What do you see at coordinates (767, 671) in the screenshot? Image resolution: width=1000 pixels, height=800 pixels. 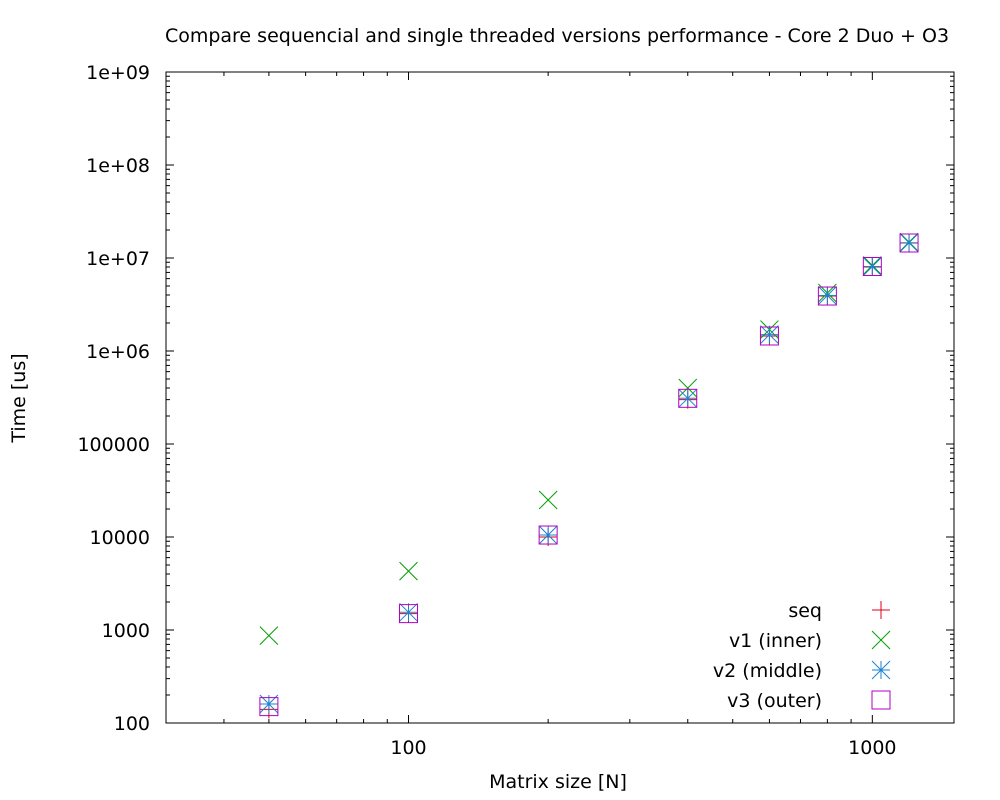 I see `legend-label: v2 (middle)` at bounding box center [767, 671].